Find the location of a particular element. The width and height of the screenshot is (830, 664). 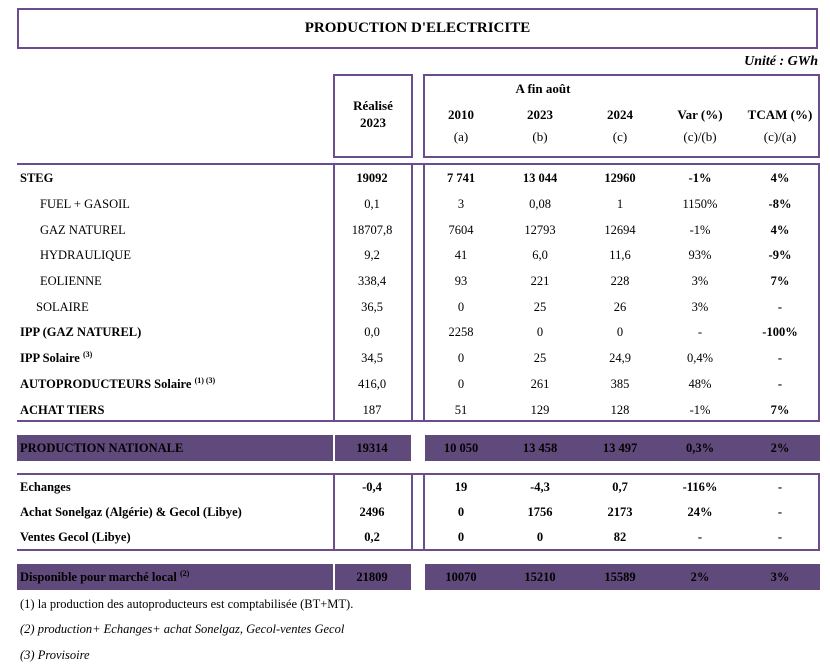

row-label: IPP Solaire (3) is located at coordinates (56, 357).